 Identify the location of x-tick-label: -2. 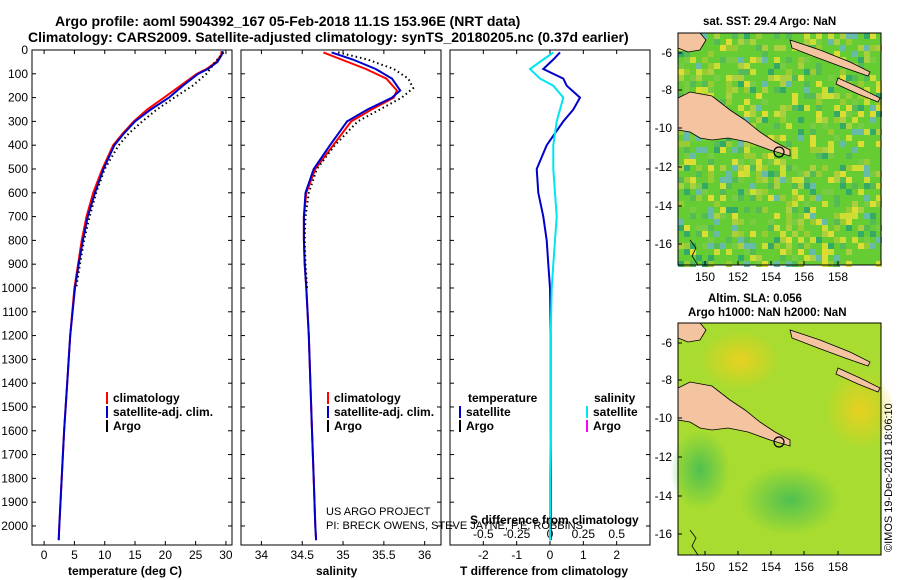
(483, 555).